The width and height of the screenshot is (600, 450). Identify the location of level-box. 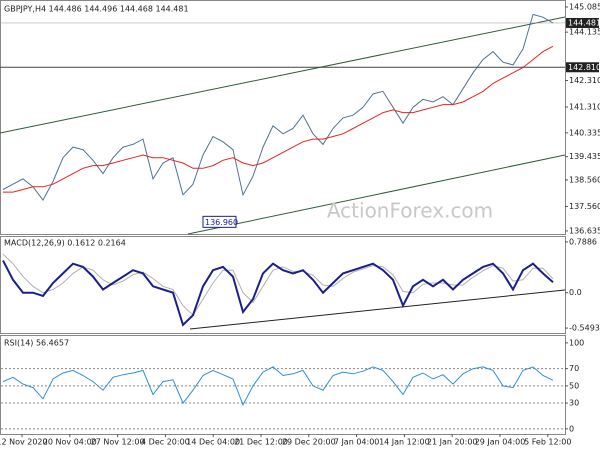
(582, 67).